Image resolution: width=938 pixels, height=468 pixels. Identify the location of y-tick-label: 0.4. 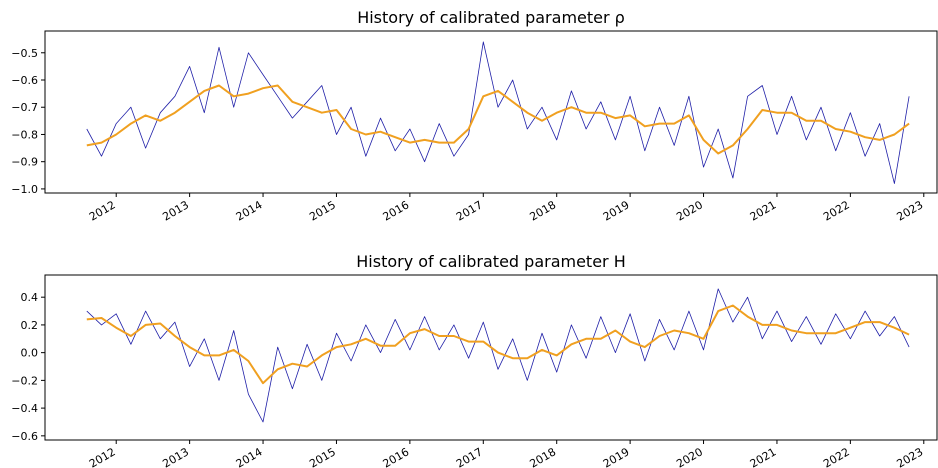
(30, 297).